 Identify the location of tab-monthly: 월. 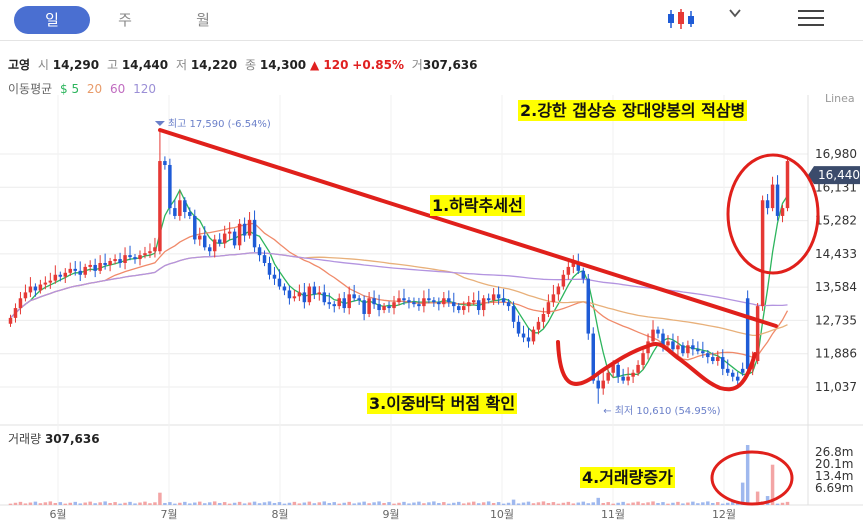
(203, 20).